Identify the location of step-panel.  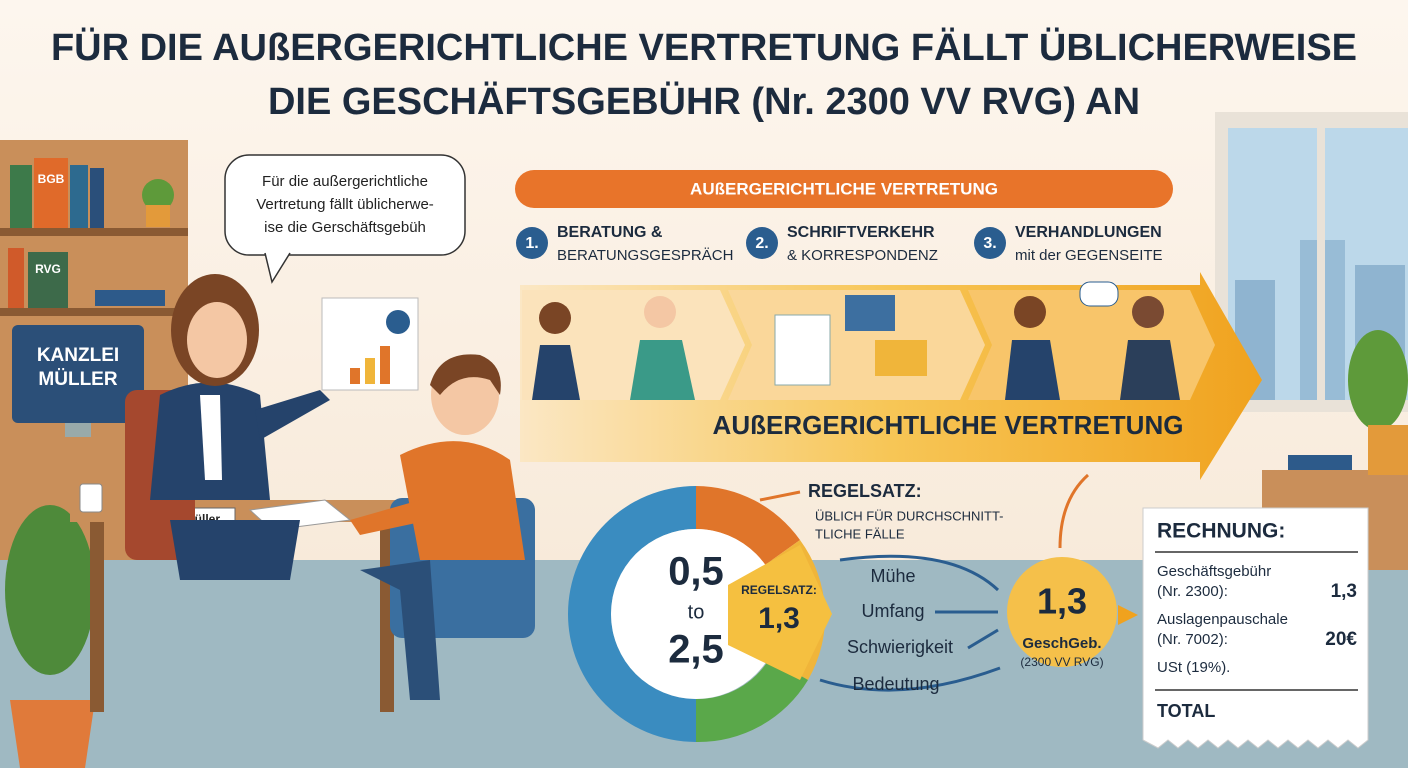
(633, 345).